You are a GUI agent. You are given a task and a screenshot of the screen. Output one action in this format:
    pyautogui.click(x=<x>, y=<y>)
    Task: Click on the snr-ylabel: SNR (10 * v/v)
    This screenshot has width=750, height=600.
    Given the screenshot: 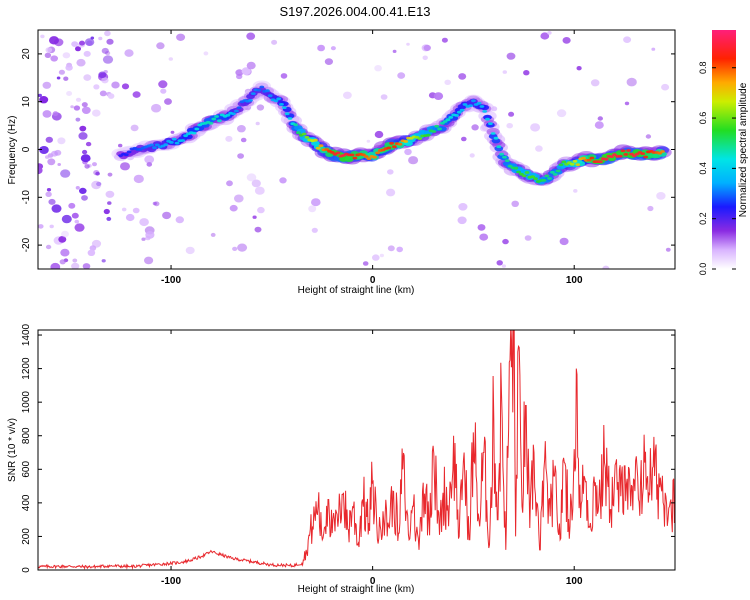 What is the action you would take?
    pyautogui.click(x=12, y=450)
    